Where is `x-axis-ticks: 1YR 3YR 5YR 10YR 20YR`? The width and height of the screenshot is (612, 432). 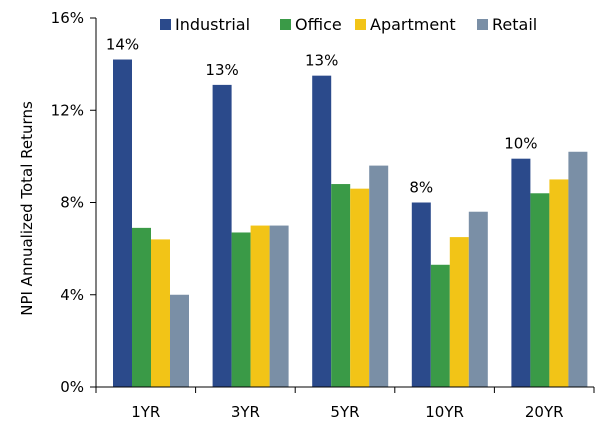 x-axis-ticks: 1YR 3YR 5YR 10YR 20YR is located at coordinates (345, 404).